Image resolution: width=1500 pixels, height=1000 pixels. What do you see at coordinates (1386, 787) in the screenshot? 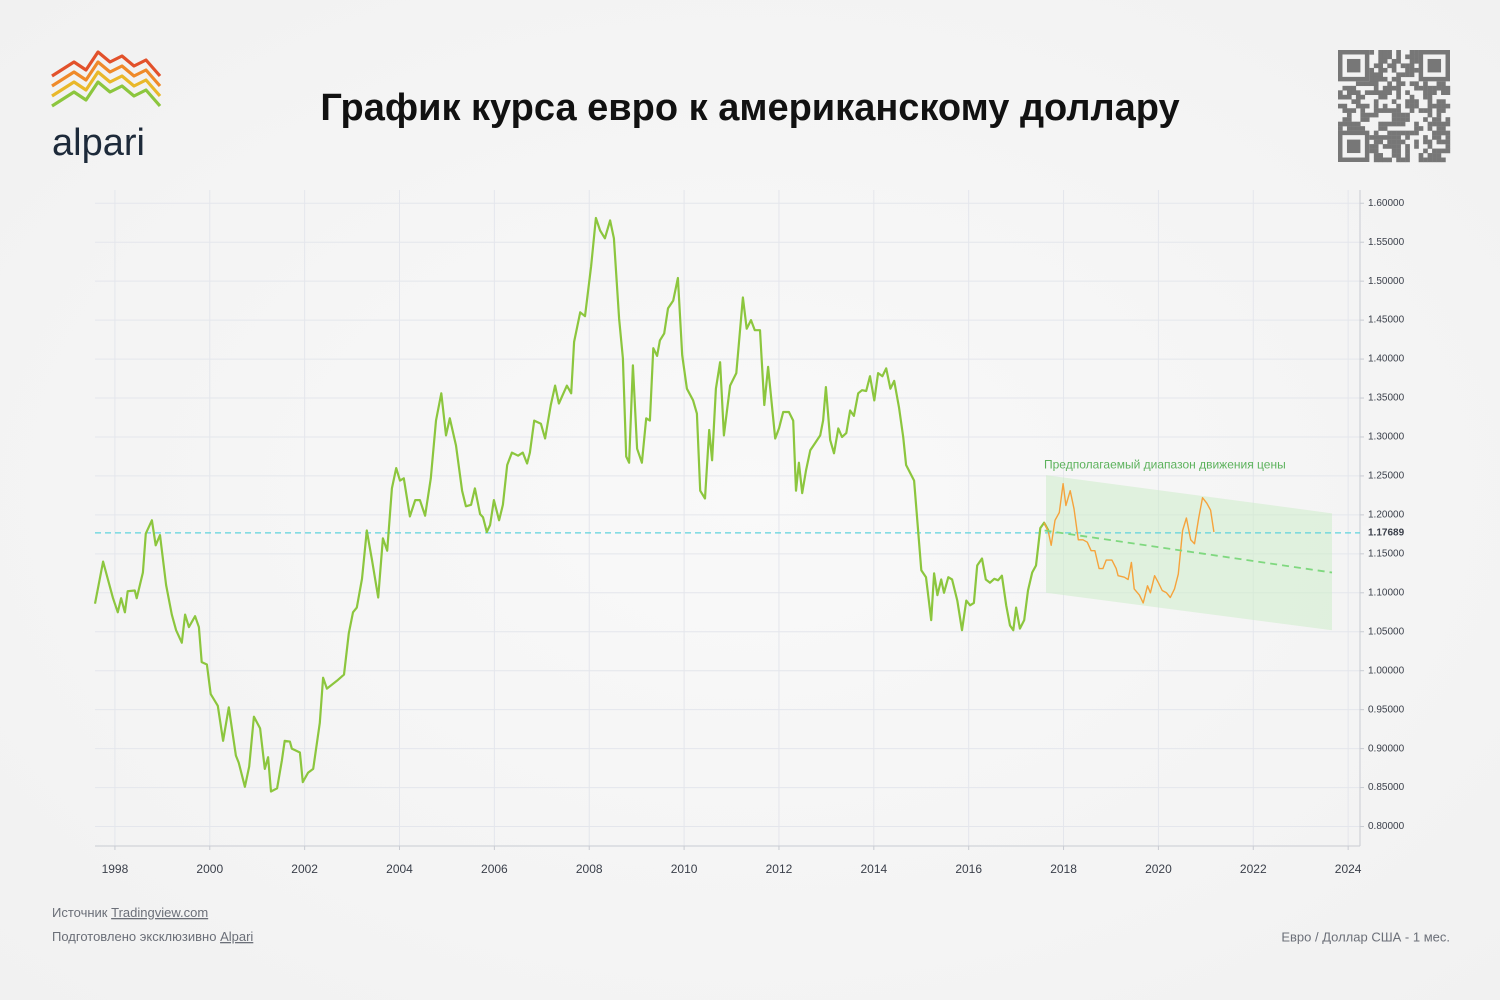
I see `y-tick-label: 0.85000` at bounding box center [1386, 787].